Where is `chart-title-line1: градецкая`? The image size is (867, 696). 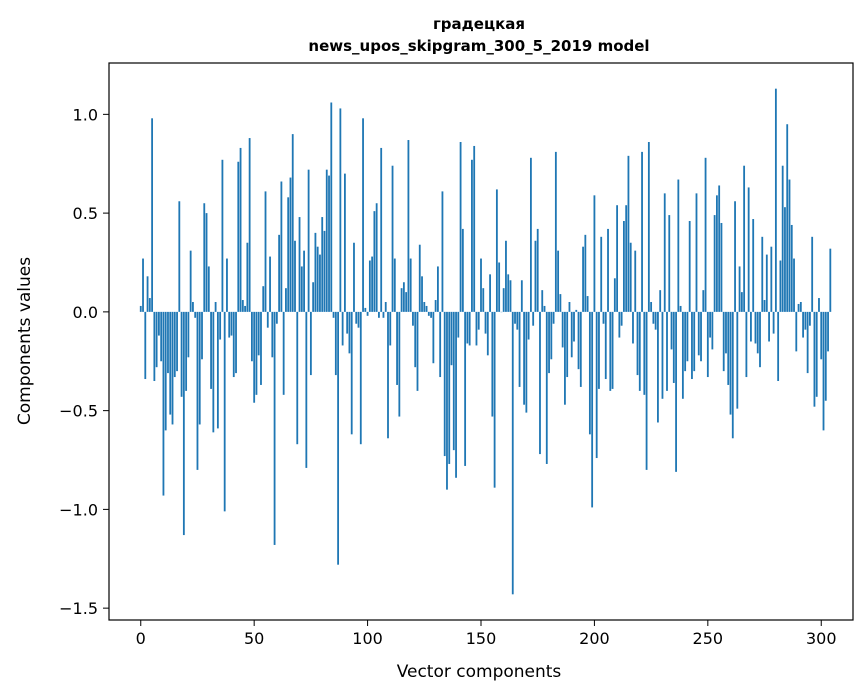 chart-title-line1: градецкая is located at coordinates (479, 24).